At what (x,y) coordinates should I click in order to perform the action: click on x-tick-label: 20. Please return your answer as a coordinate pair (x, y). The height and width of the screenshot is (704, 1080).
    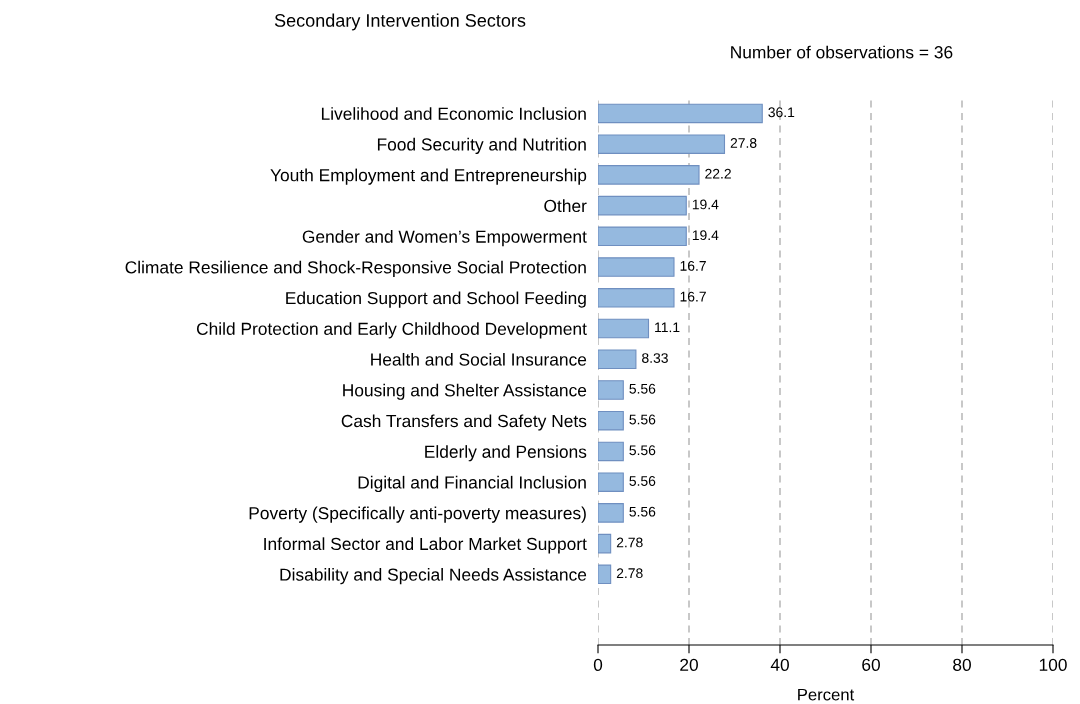
    Looking at the image, I should click on (689, 664).